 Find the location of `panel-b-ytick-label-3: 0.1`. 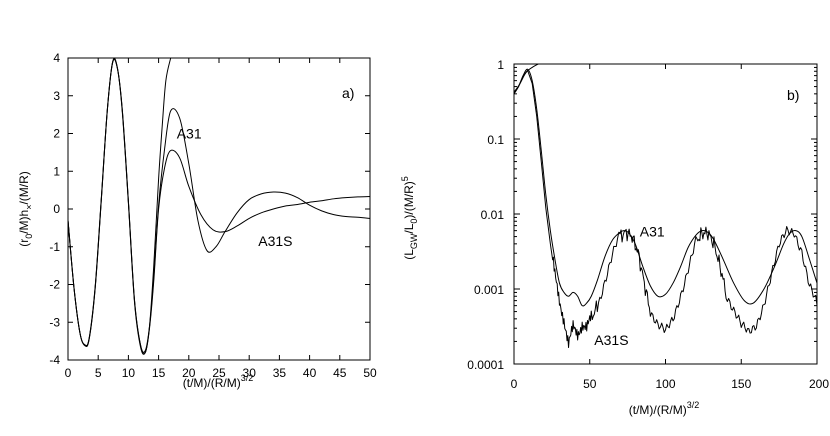

panel-b-ytick-label-3: 0.1 is located at coordinates (495, 140).